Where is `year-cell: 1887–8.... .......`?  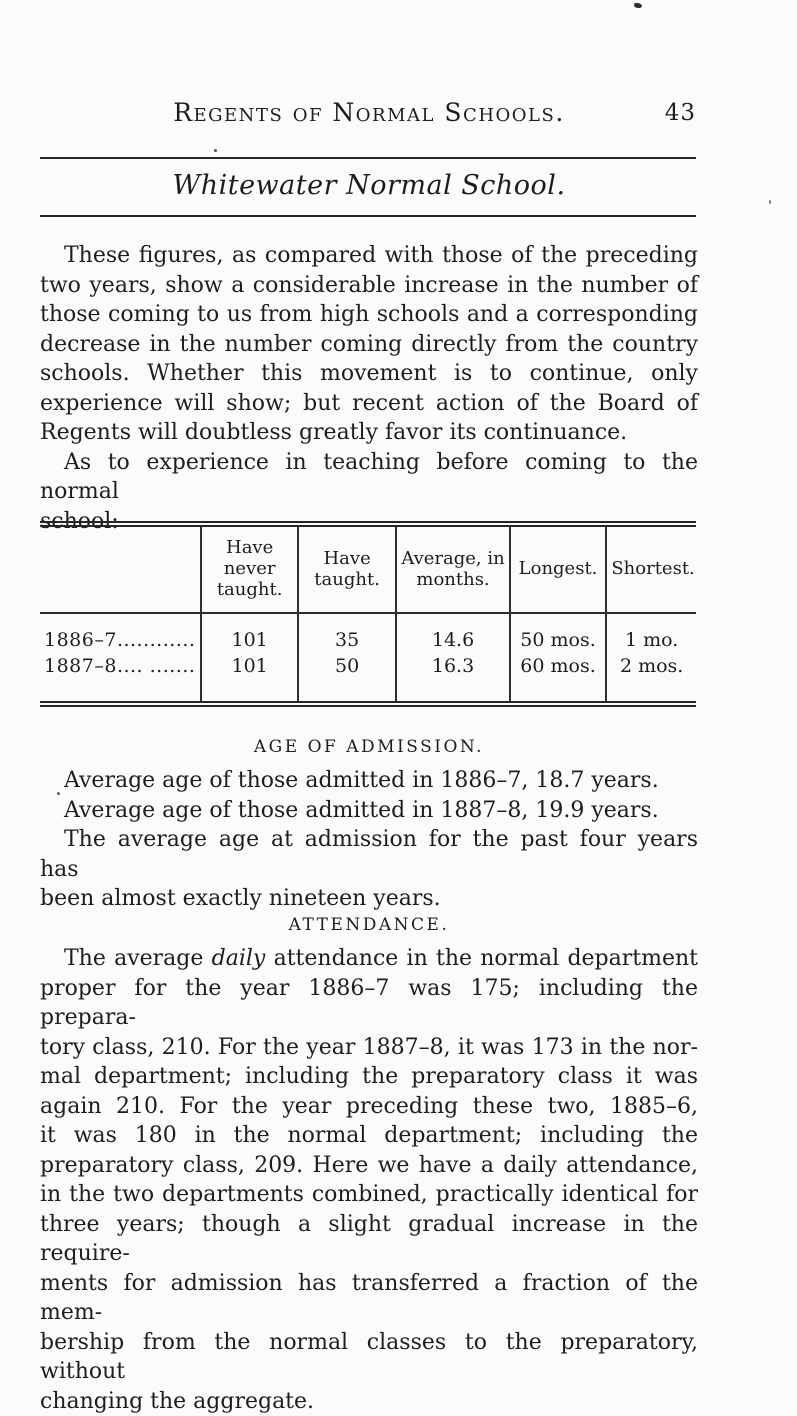
year-cell: 1887–8.... ....... is located at coordinates (120, 677).